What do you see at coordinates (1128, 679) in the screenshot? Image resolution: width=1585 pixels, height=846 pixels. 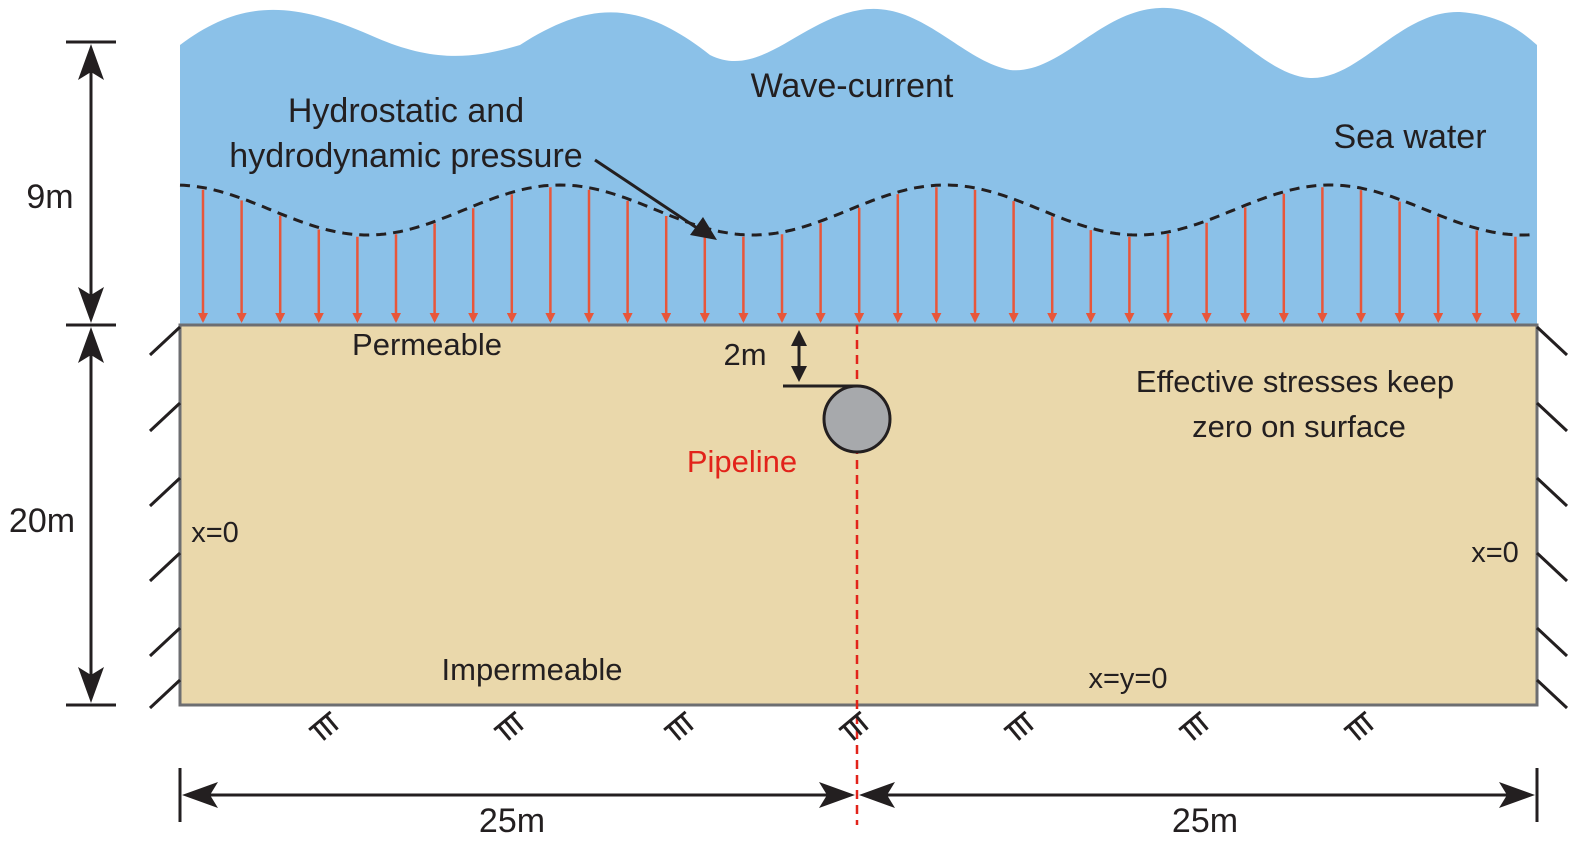 I see `bottom-boundary-label: x=y=0` at bounding box center [1128, 679].